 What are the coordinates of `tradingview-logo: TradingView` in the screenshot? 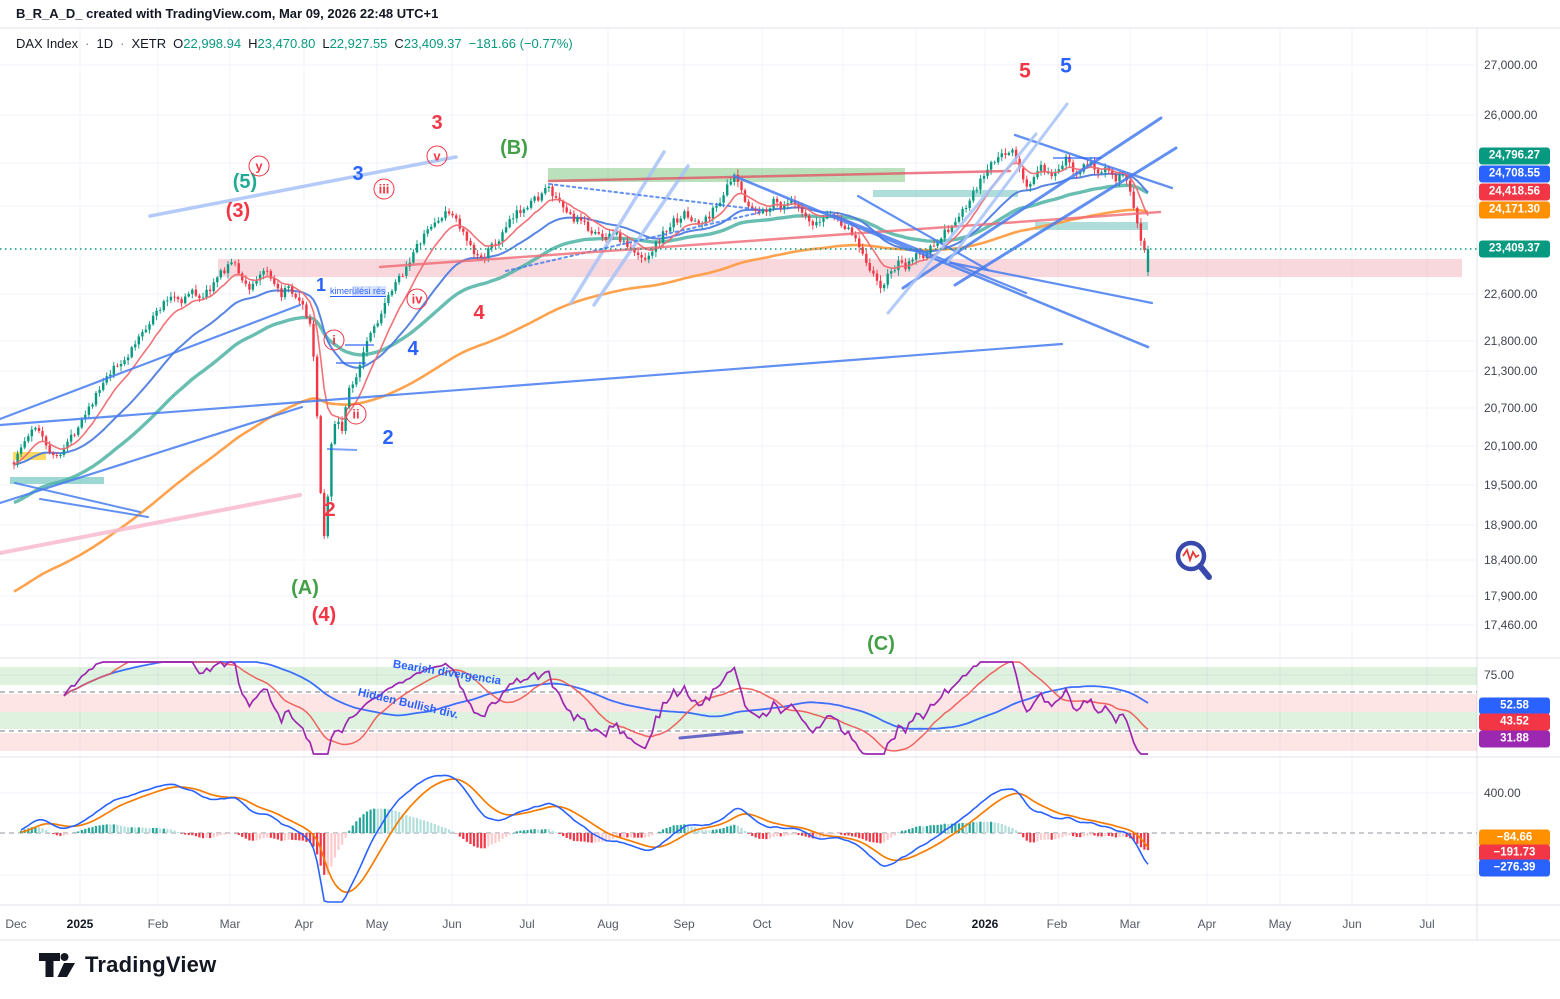 It's located at (127, 965).